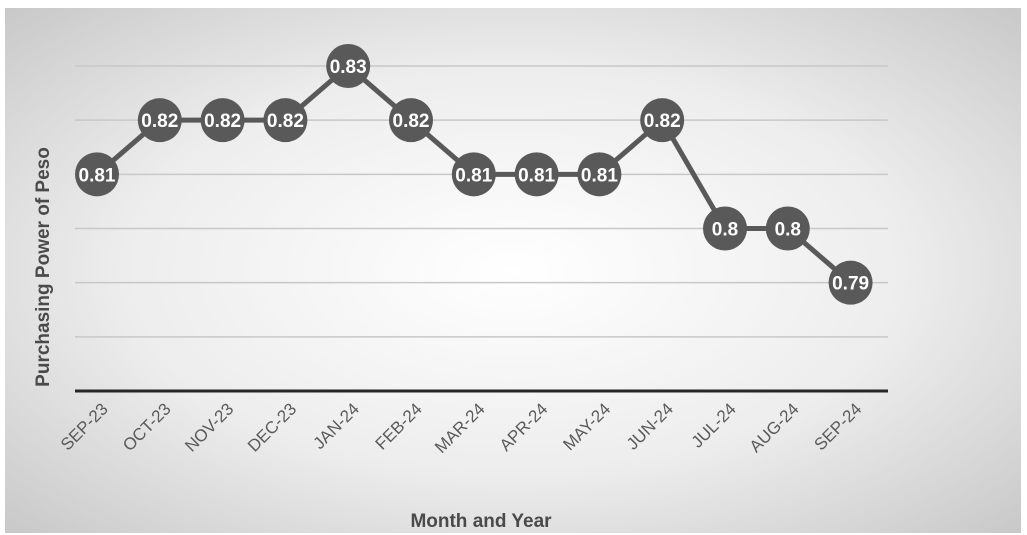 The width and height of the screenshot is (1027, 535). I want to click on y-axis-title: Purchasing Power of Peso, so click(43, 267).